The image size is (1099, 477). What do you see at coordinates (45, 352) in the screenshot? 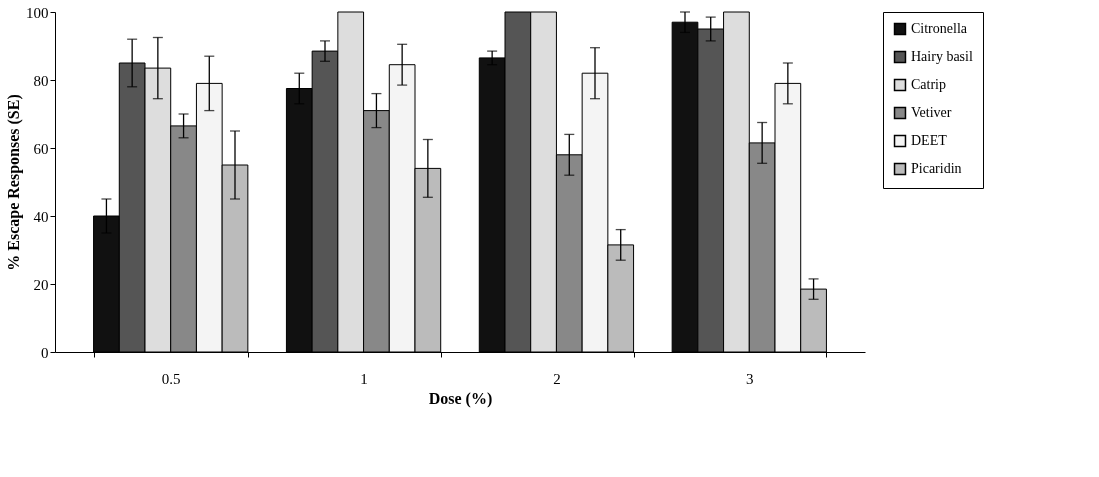
I see `y-tick-label: 0` at bounding box center [45, 352].